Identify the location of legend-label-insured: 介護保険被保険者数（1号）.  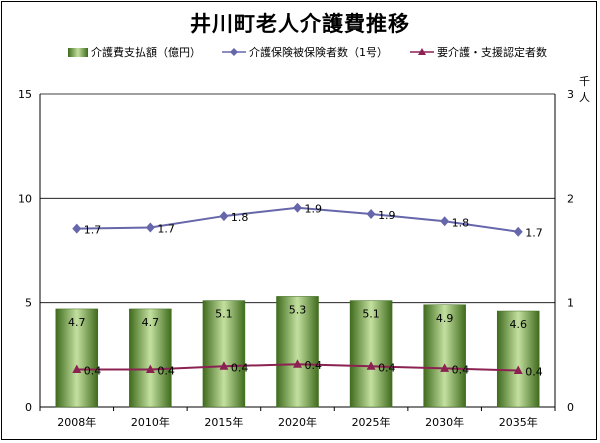
(318, 52).